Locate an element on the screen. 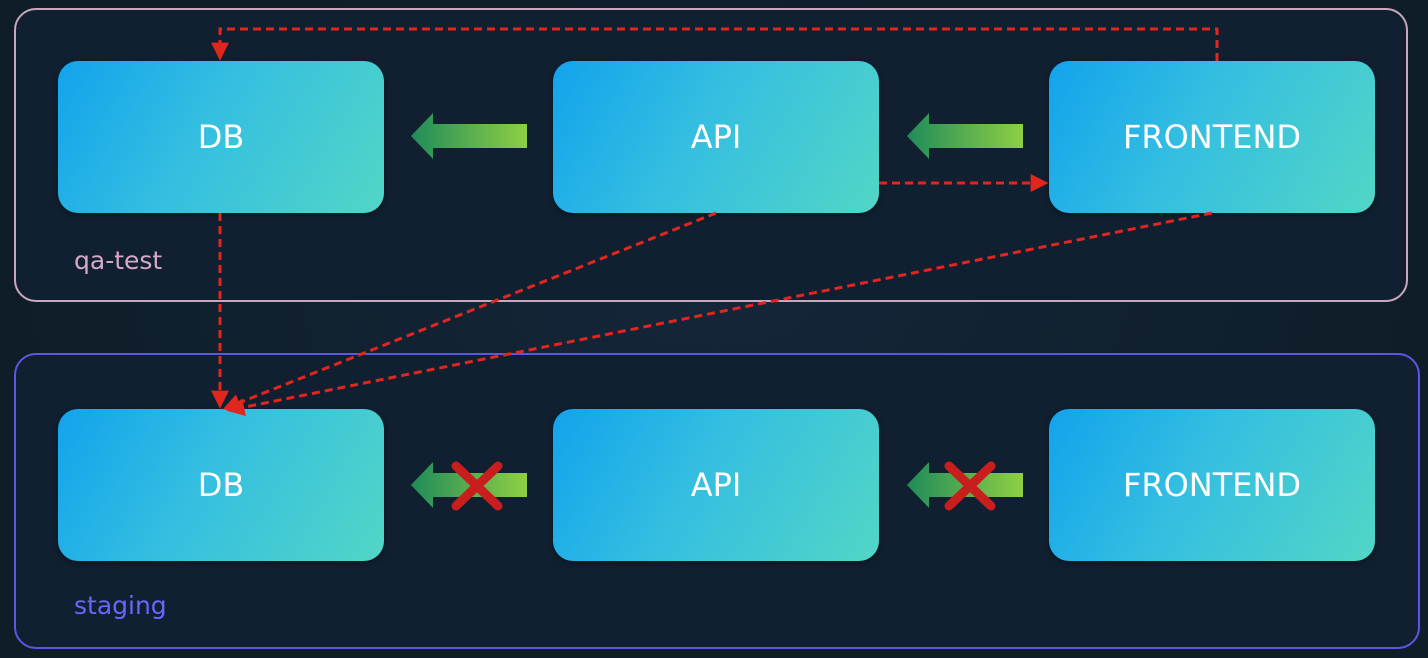 The width and height of the screenshot is (1428, 658). qa-db-node: DB is located at coordinates (221, 137).